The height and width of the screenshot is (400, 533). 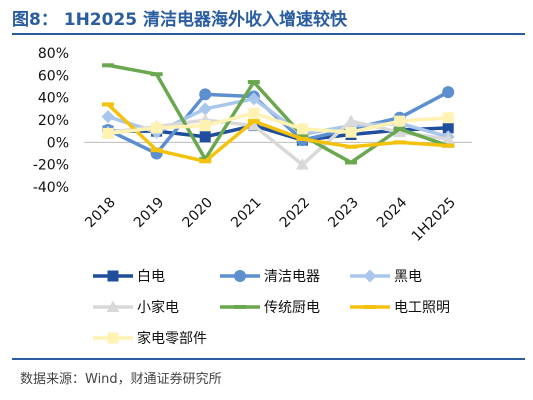 What do you see at coordinates (434, 220) in the screenshot?
I see `x-tick-label: 1H2025` at bounding box center [434, 220].